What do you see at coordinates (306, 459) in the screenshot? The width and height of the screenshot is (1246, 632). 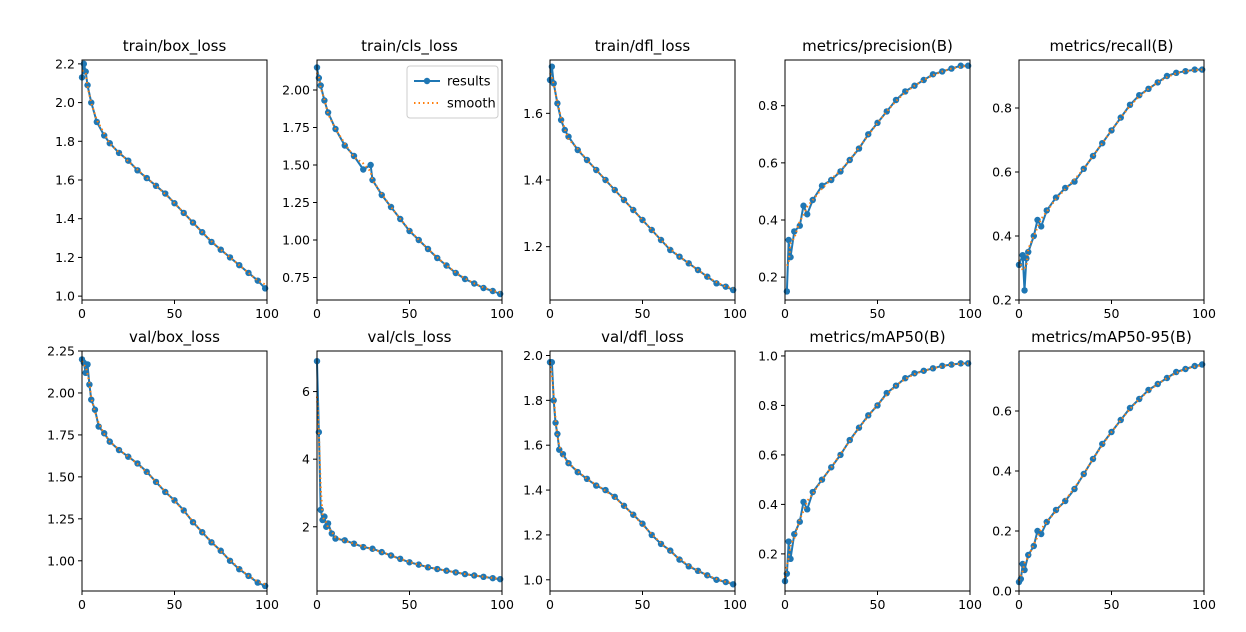 I see `y-tick-label: 4` at bounding box center [306, 459].